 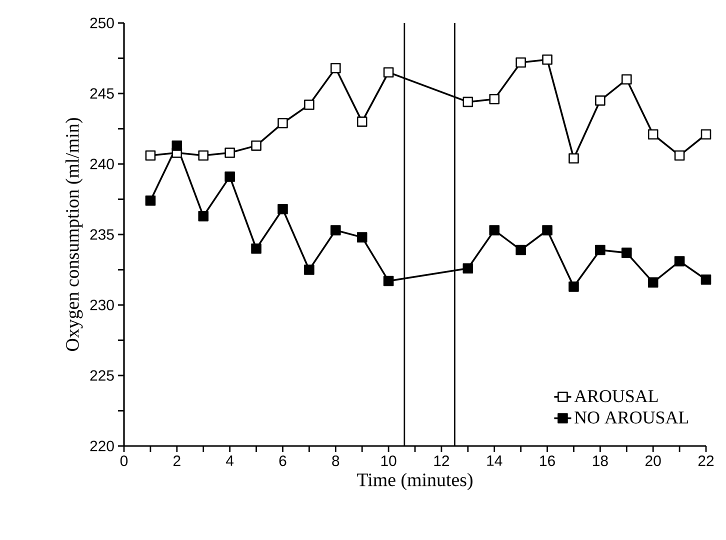 I want to click on x-tick-label: 12, so click(x=442, y=461).